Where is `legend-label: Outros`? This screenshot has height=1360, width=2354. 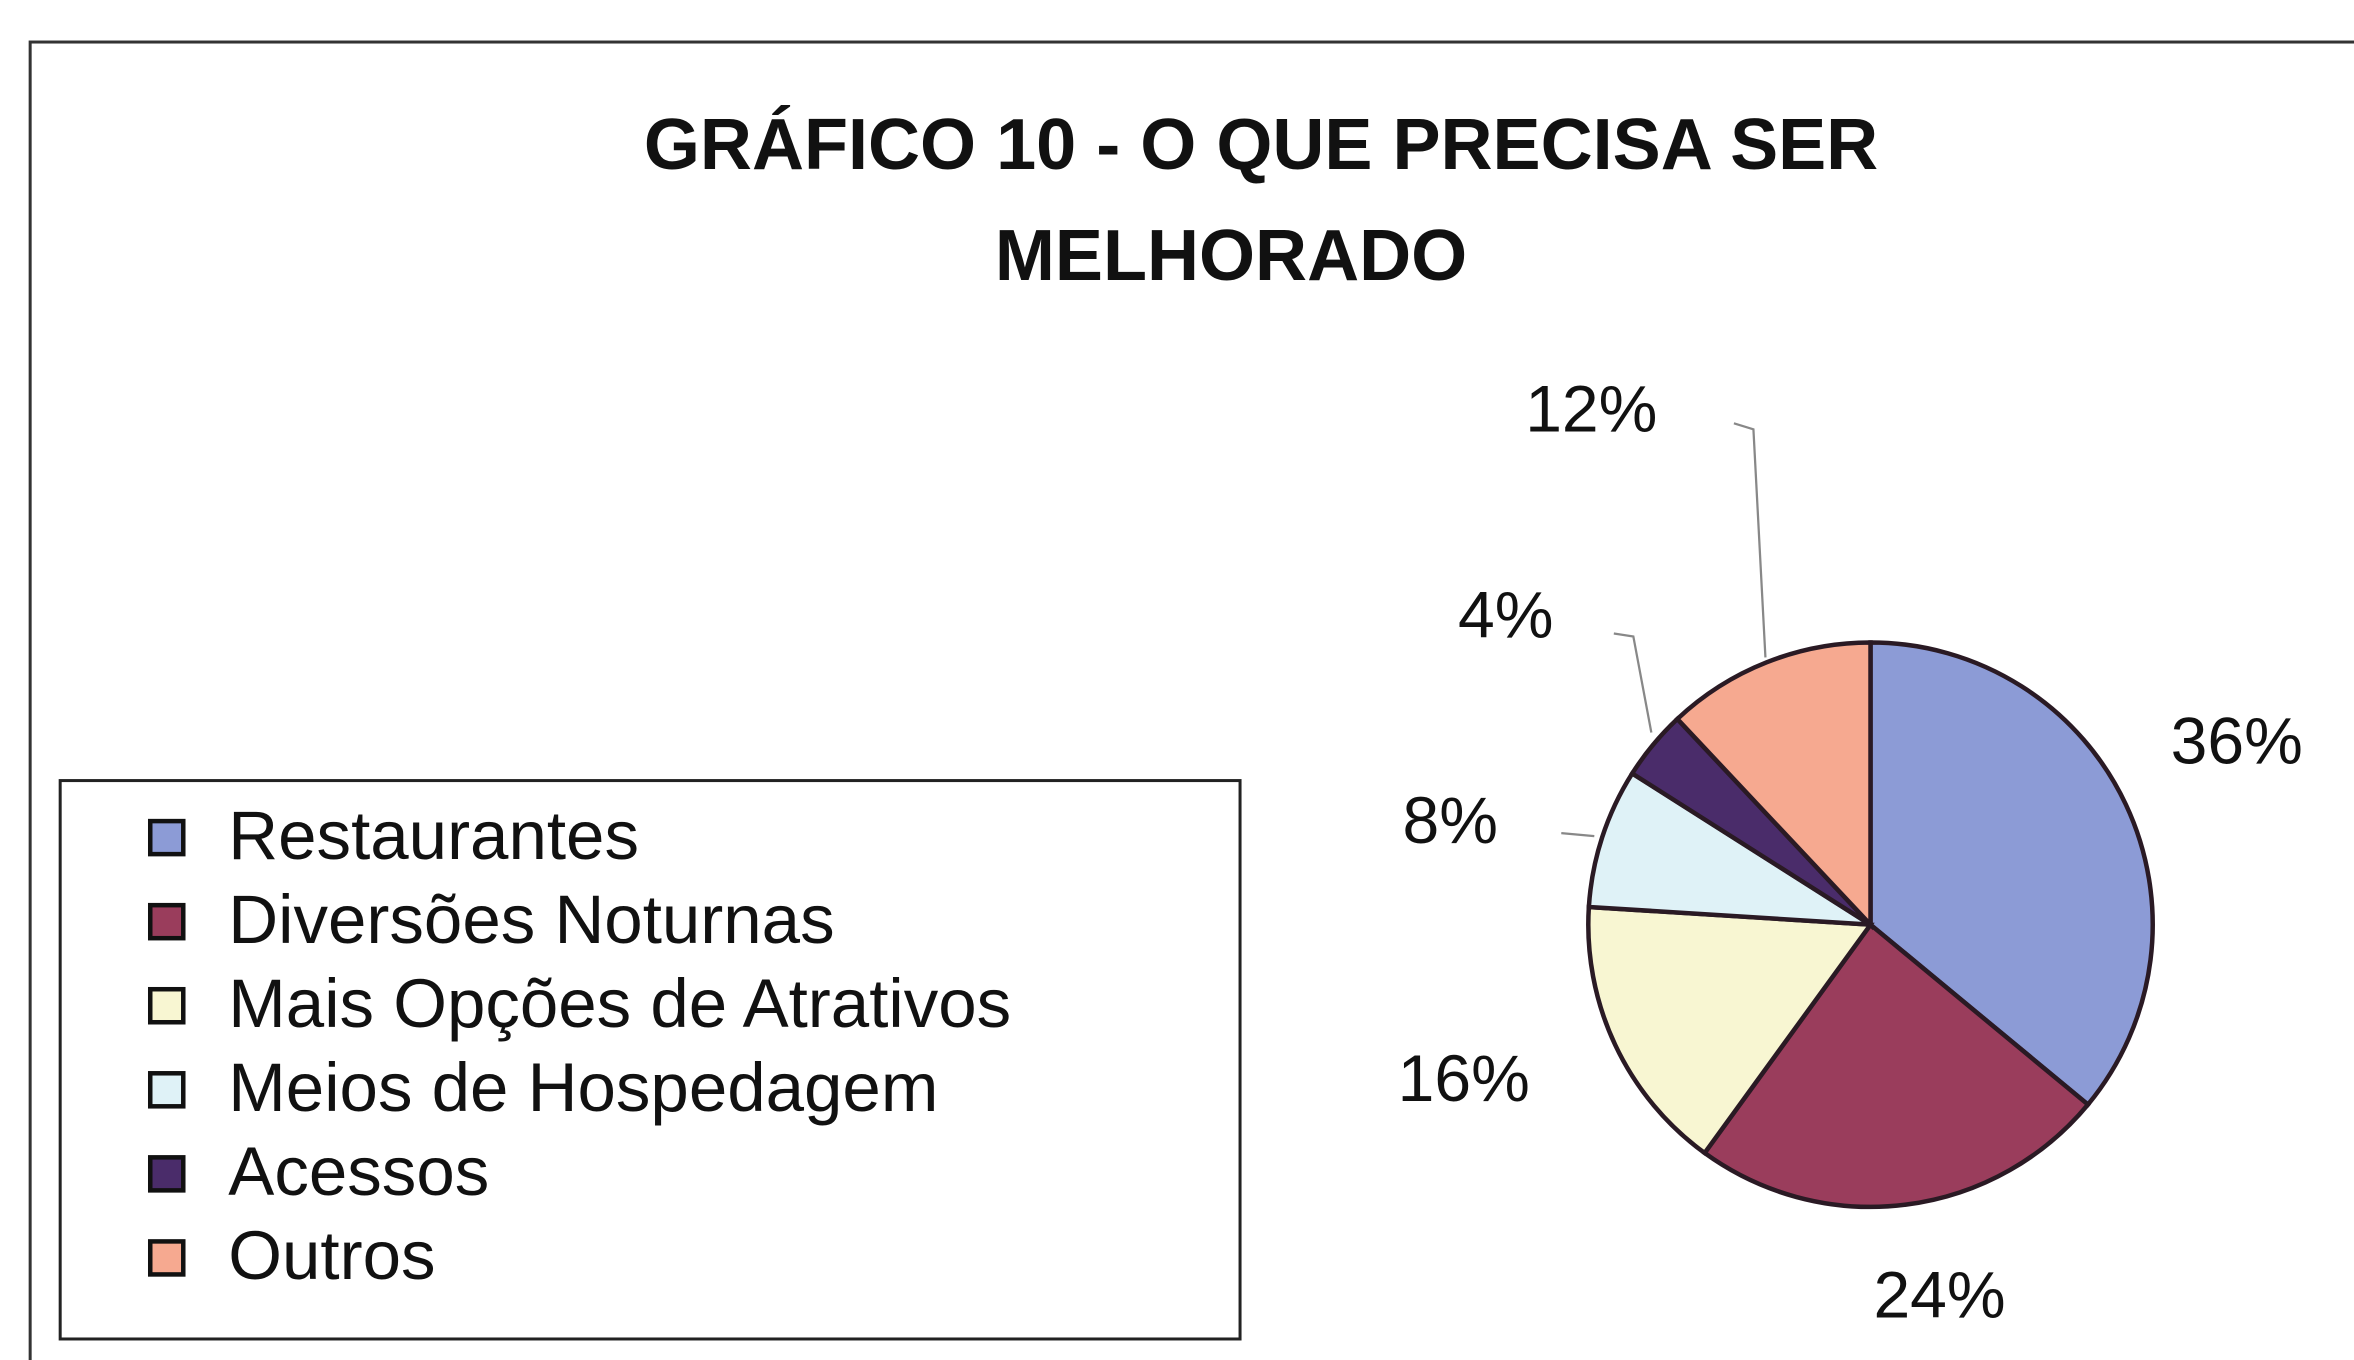
legend-label: Outros is located at coordinates (331, 1255).